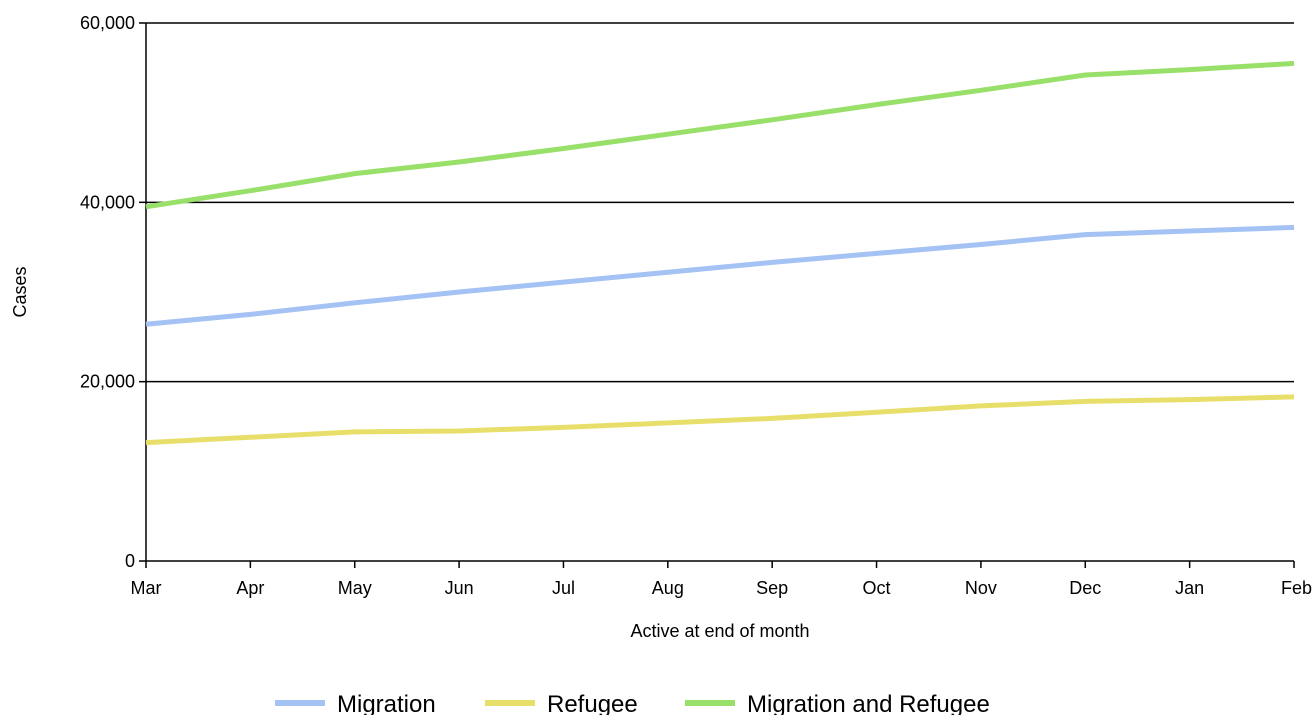  What do you see at coordinates (563, 588) in the screenshot?
I see `x-tick-label: Jul` at bounding box center [563, 588].